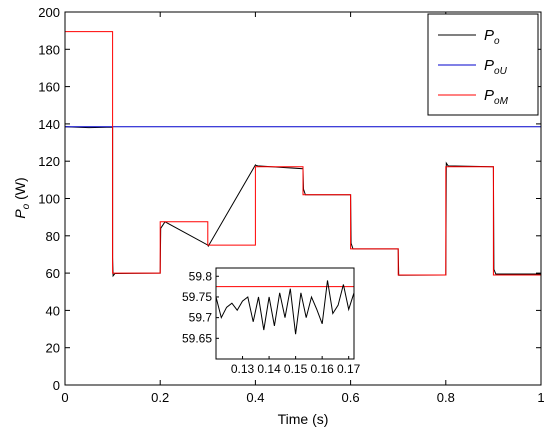 This screenshot has height=433, width=550. I want to click on legend-entry-pou: PoU, so click(473, 67).